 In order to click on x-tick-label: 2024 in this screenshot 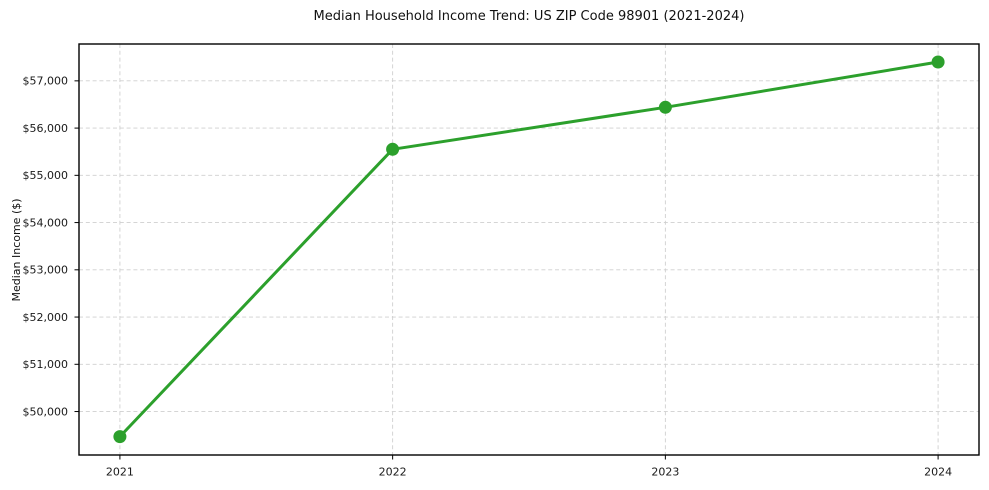, I will do `click(938, 472)`.